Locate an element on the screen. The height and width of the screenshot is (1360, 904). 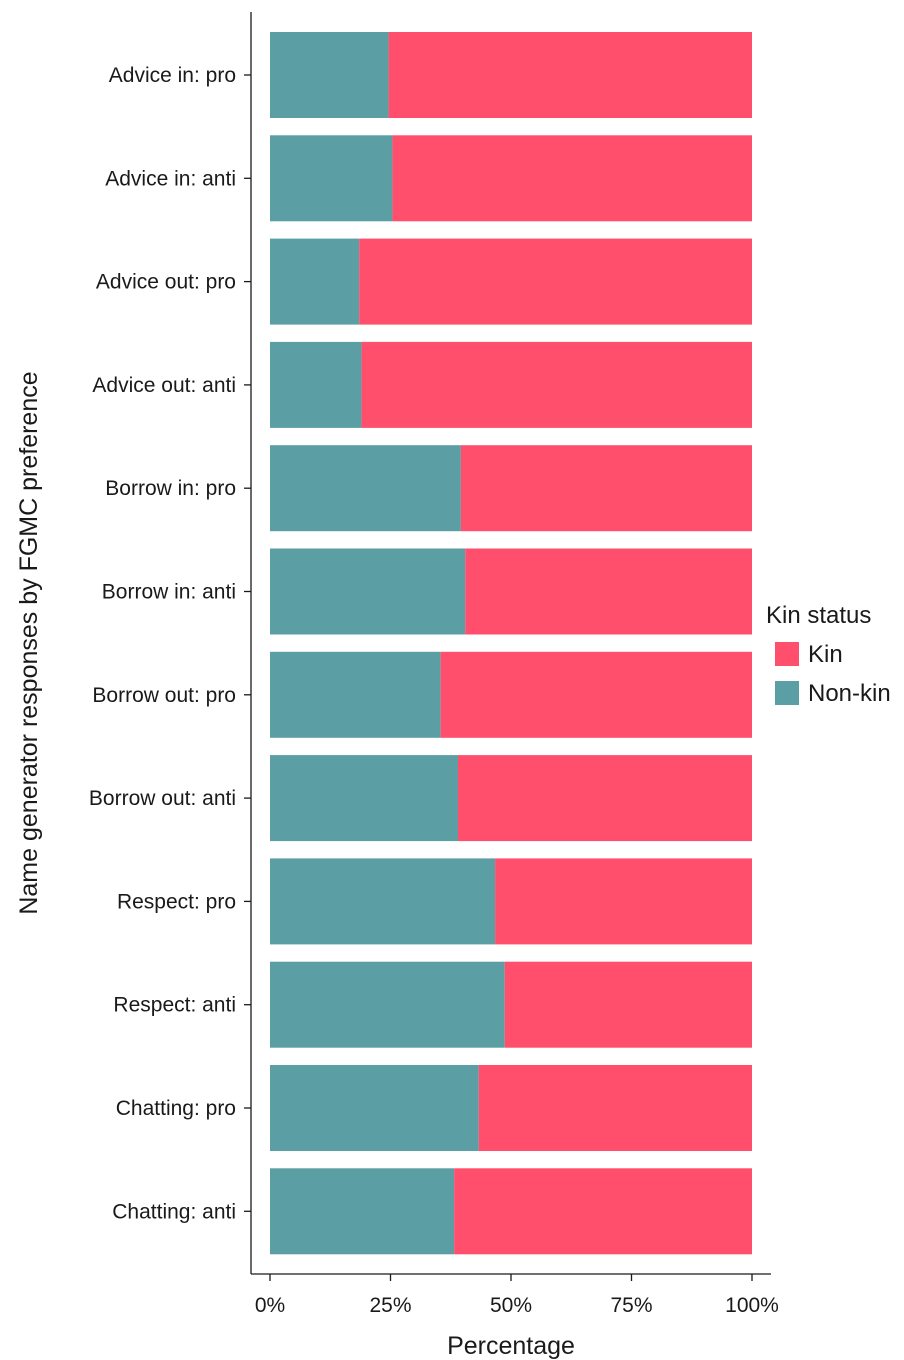
x-tick-label: 100% is located at coordinates (752, 1305).